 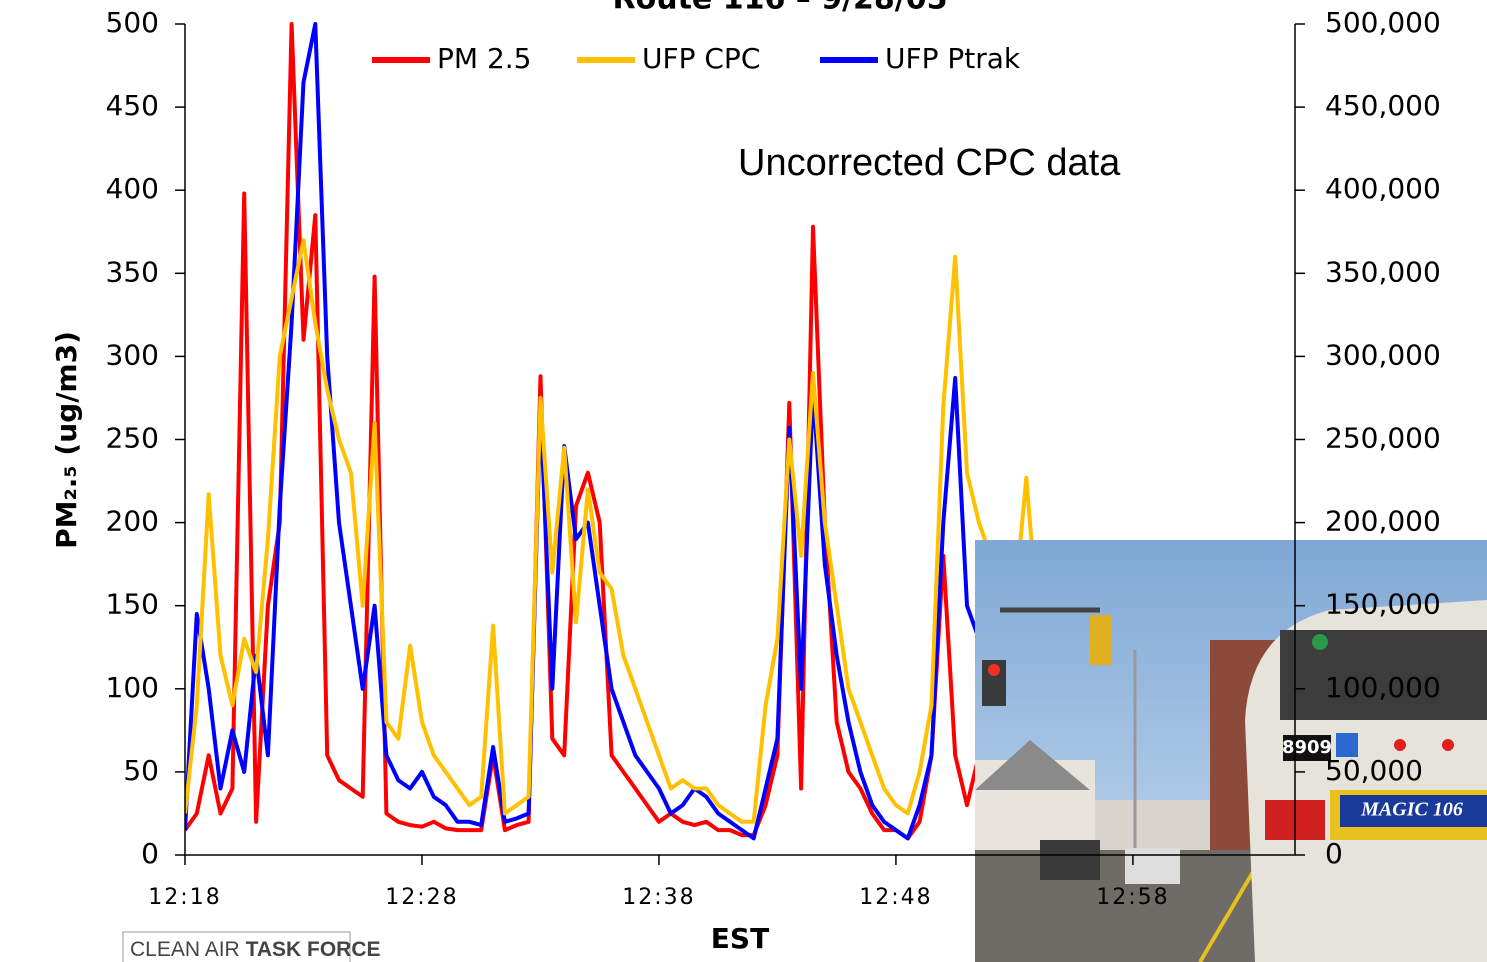 I want to click on y-tick-label: 450, so click(x=132, y=105).